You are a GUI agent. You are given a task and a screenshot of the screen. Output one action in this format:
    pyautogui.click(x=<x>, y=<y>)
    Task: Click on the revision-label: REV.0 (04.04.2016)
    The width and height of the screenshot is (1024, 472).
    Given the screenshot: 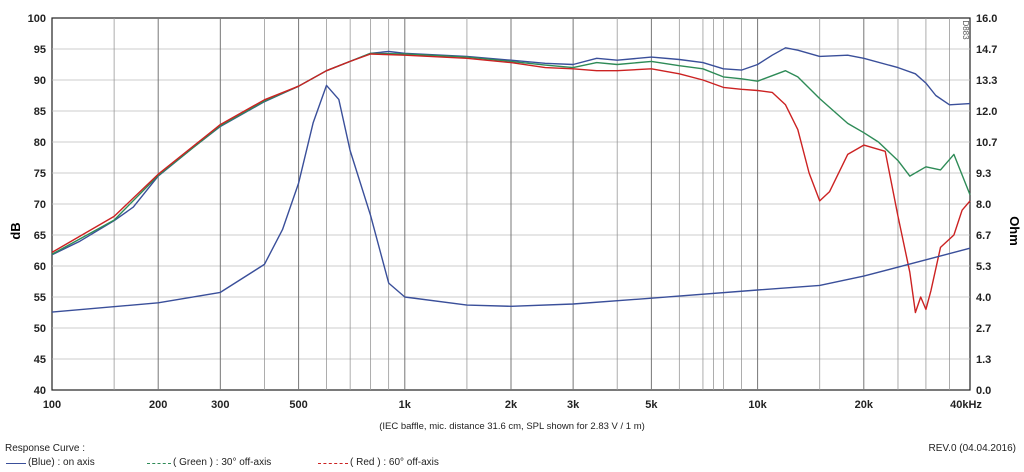 What is the action you would take?
    pyautogui.click(x=972, y=448)
    